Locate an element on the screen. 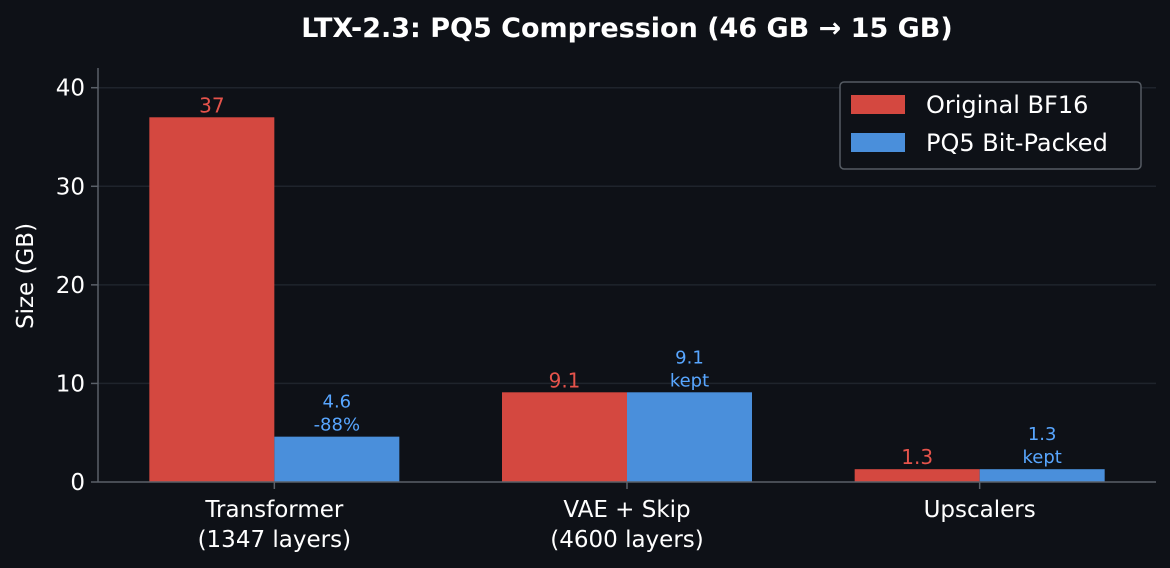 The image size is (1170, 568). x-tick-label: (4600 layers) is located at coordinates (626, 540).